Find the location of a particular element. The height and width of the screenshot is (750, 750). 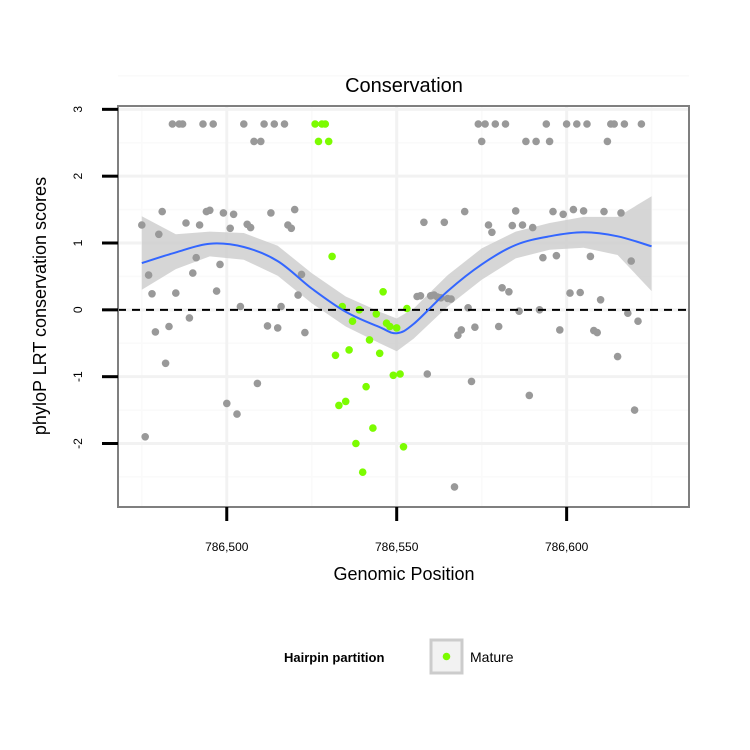

y-tick-label-0: -2 is located at coordinates (78, 443).